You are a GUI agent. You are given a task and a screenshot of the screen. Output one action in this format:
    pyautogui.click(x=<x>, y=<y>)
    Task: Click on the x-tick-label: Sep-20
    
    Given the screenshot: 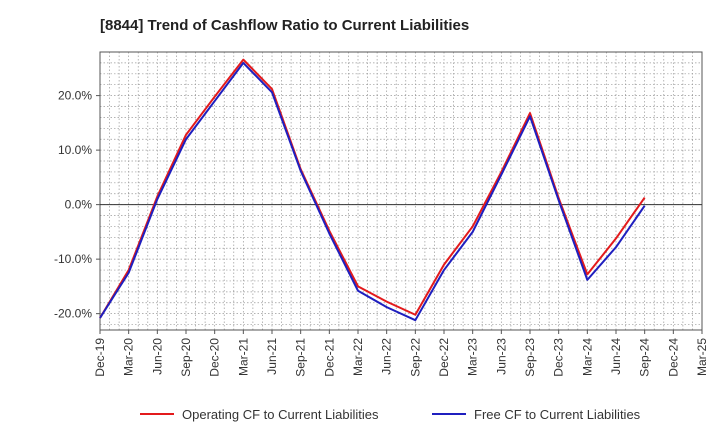 What is the action you would take?
    pyautogui.click(x=186, y=357)
    